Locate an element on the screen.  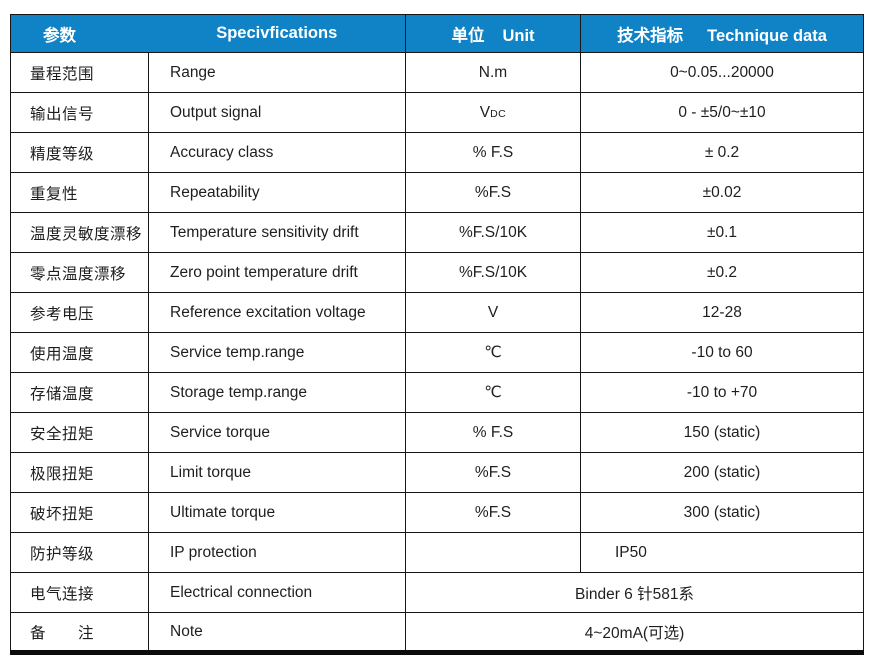
param-cn-cell: 极限扭矩 is located at coordinates (79, 472).